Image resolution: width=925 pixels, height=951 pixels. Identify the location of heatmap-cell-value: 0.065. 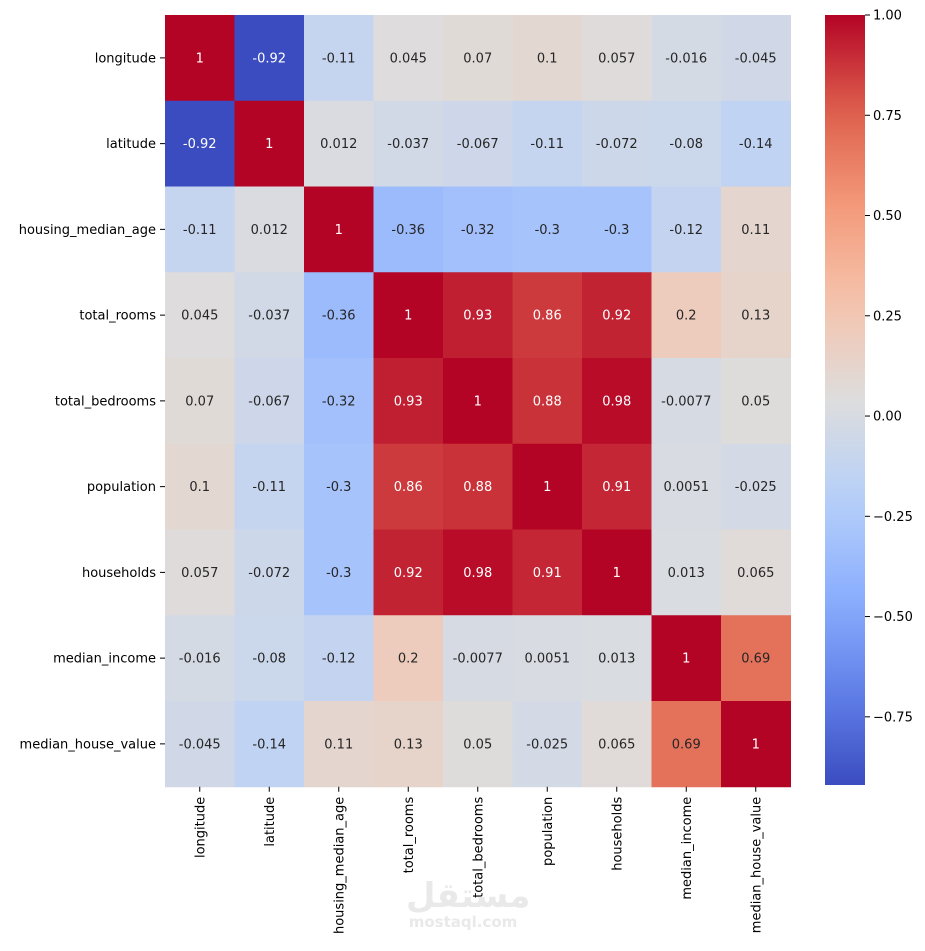
(755, 573).